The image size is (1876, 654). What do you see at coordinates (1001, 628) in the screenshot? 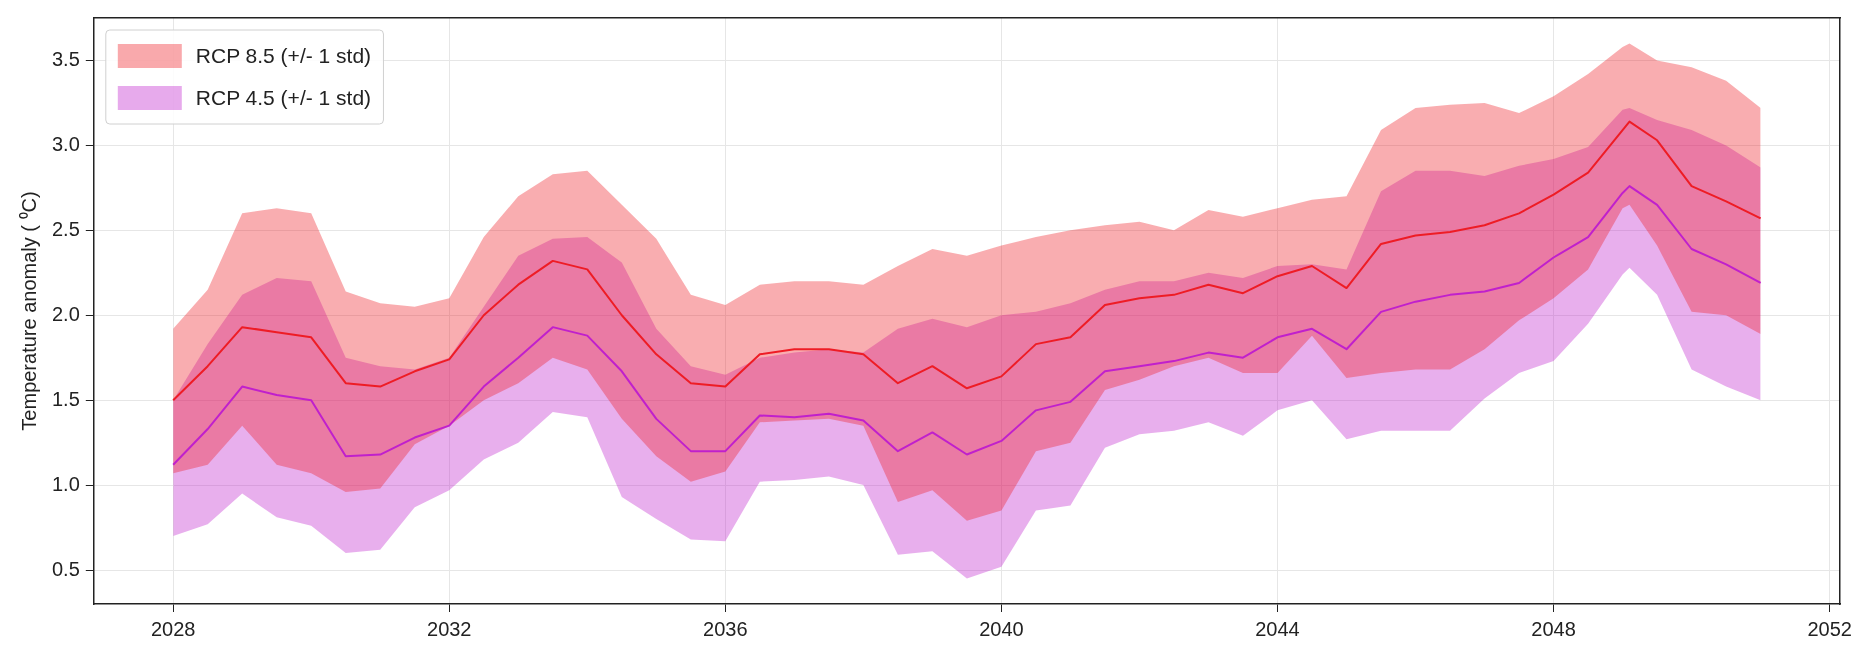
I see `x-tick-label: 2040` at bounding box center [1001, 628].